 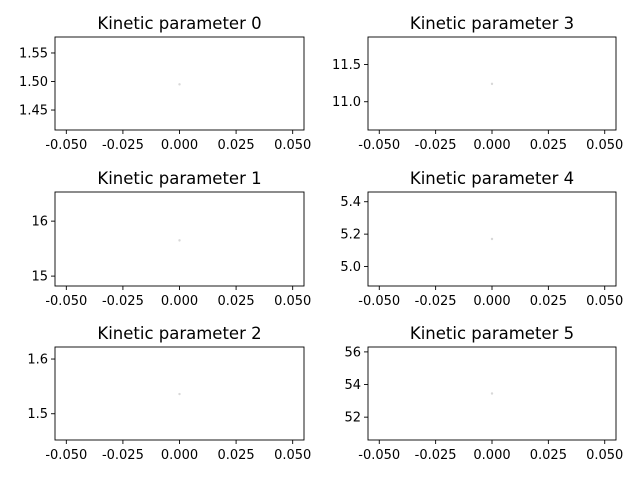 I want to click on y-tick-label: 11.5, so click(x=346, y=65).